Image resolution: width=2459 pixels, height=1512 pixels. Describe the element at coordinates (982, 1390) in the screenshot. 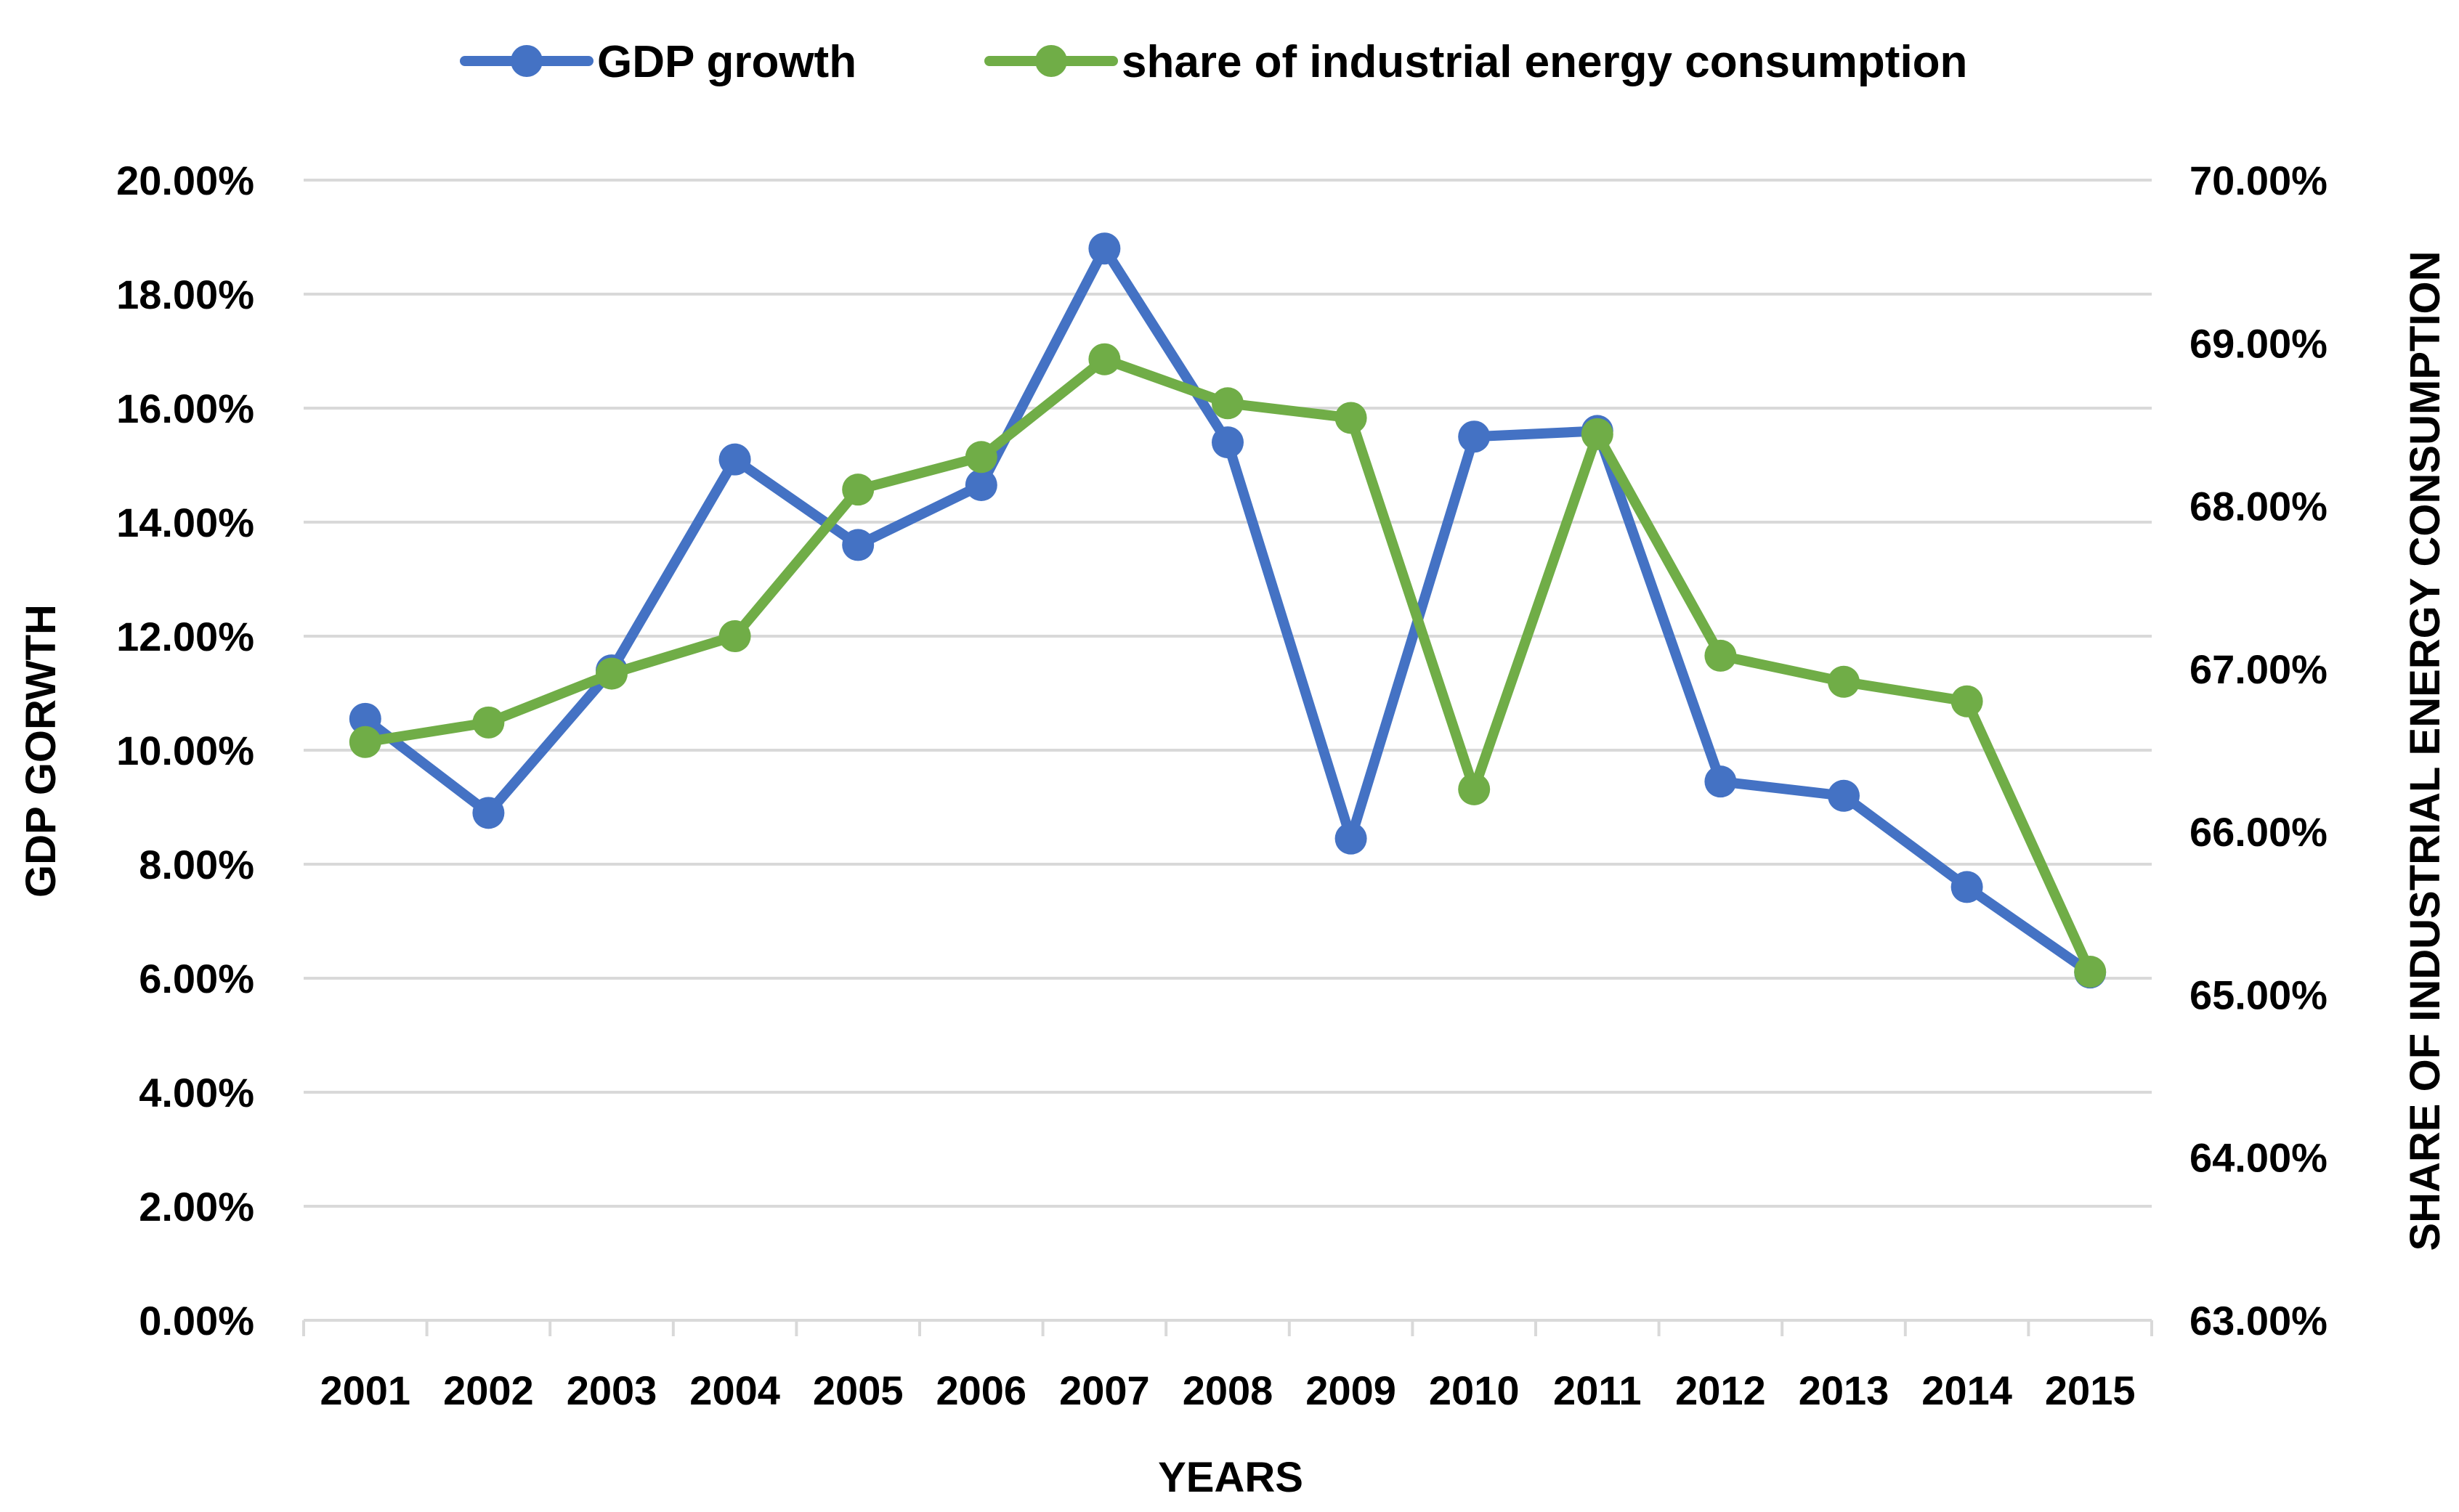

I see `x-tick-label: 2006` at that location.